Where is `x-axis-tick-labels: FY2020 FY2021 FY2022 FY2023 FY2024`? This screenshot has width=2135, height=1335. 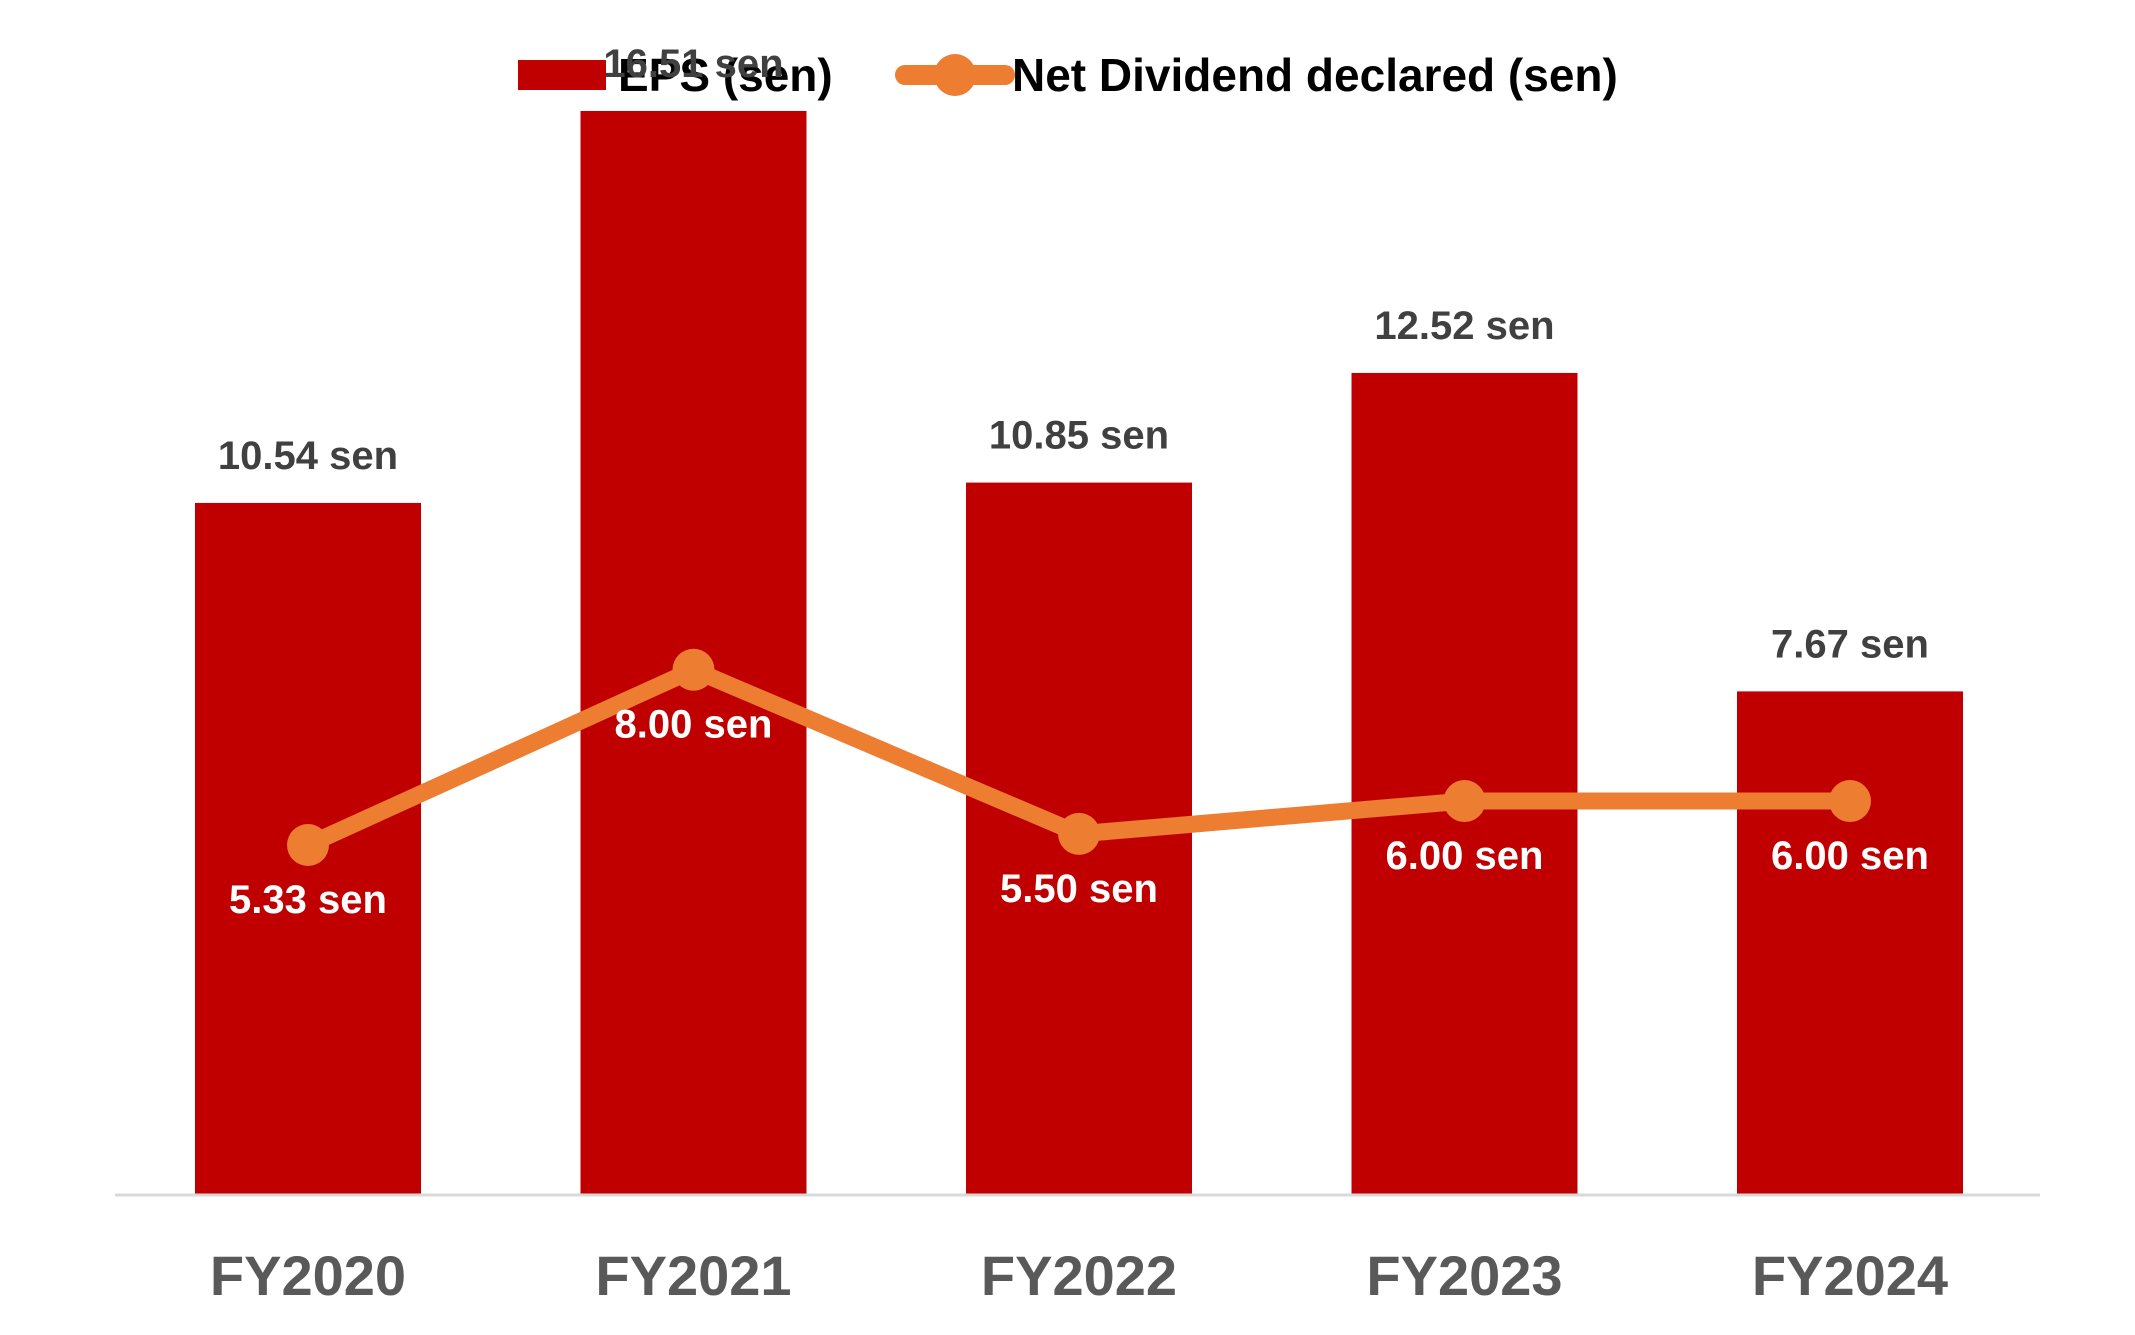
x-axis-tick-labels: FY2020 FY2021 FY2022 FY2023 FY2024 is located at coordinates (1079, 1275).